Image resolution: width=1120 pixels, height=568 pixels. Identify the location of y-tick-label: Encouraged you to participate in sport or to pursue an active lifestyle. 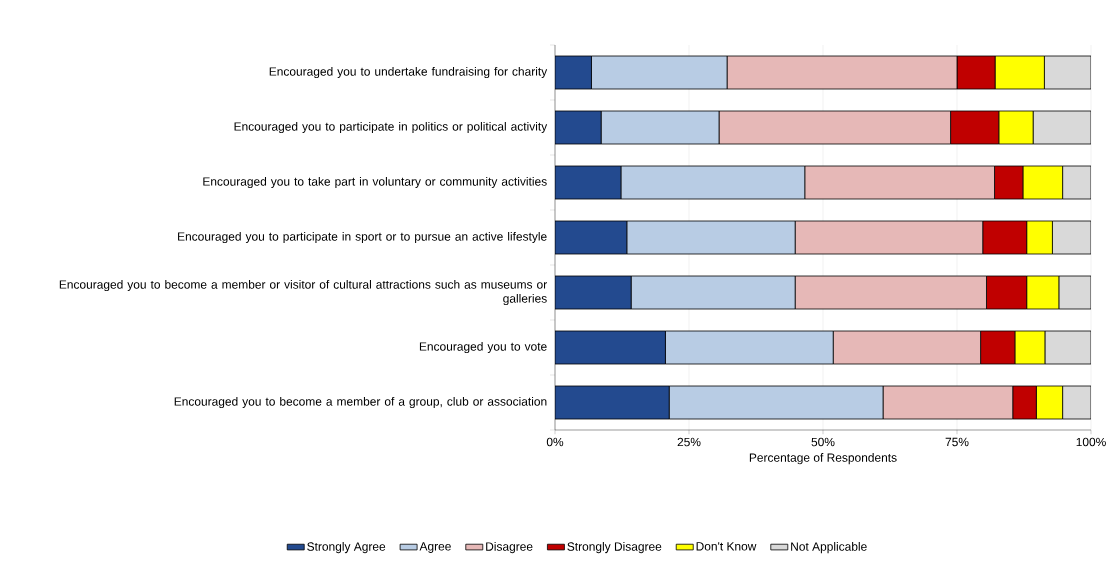
(362, 237).